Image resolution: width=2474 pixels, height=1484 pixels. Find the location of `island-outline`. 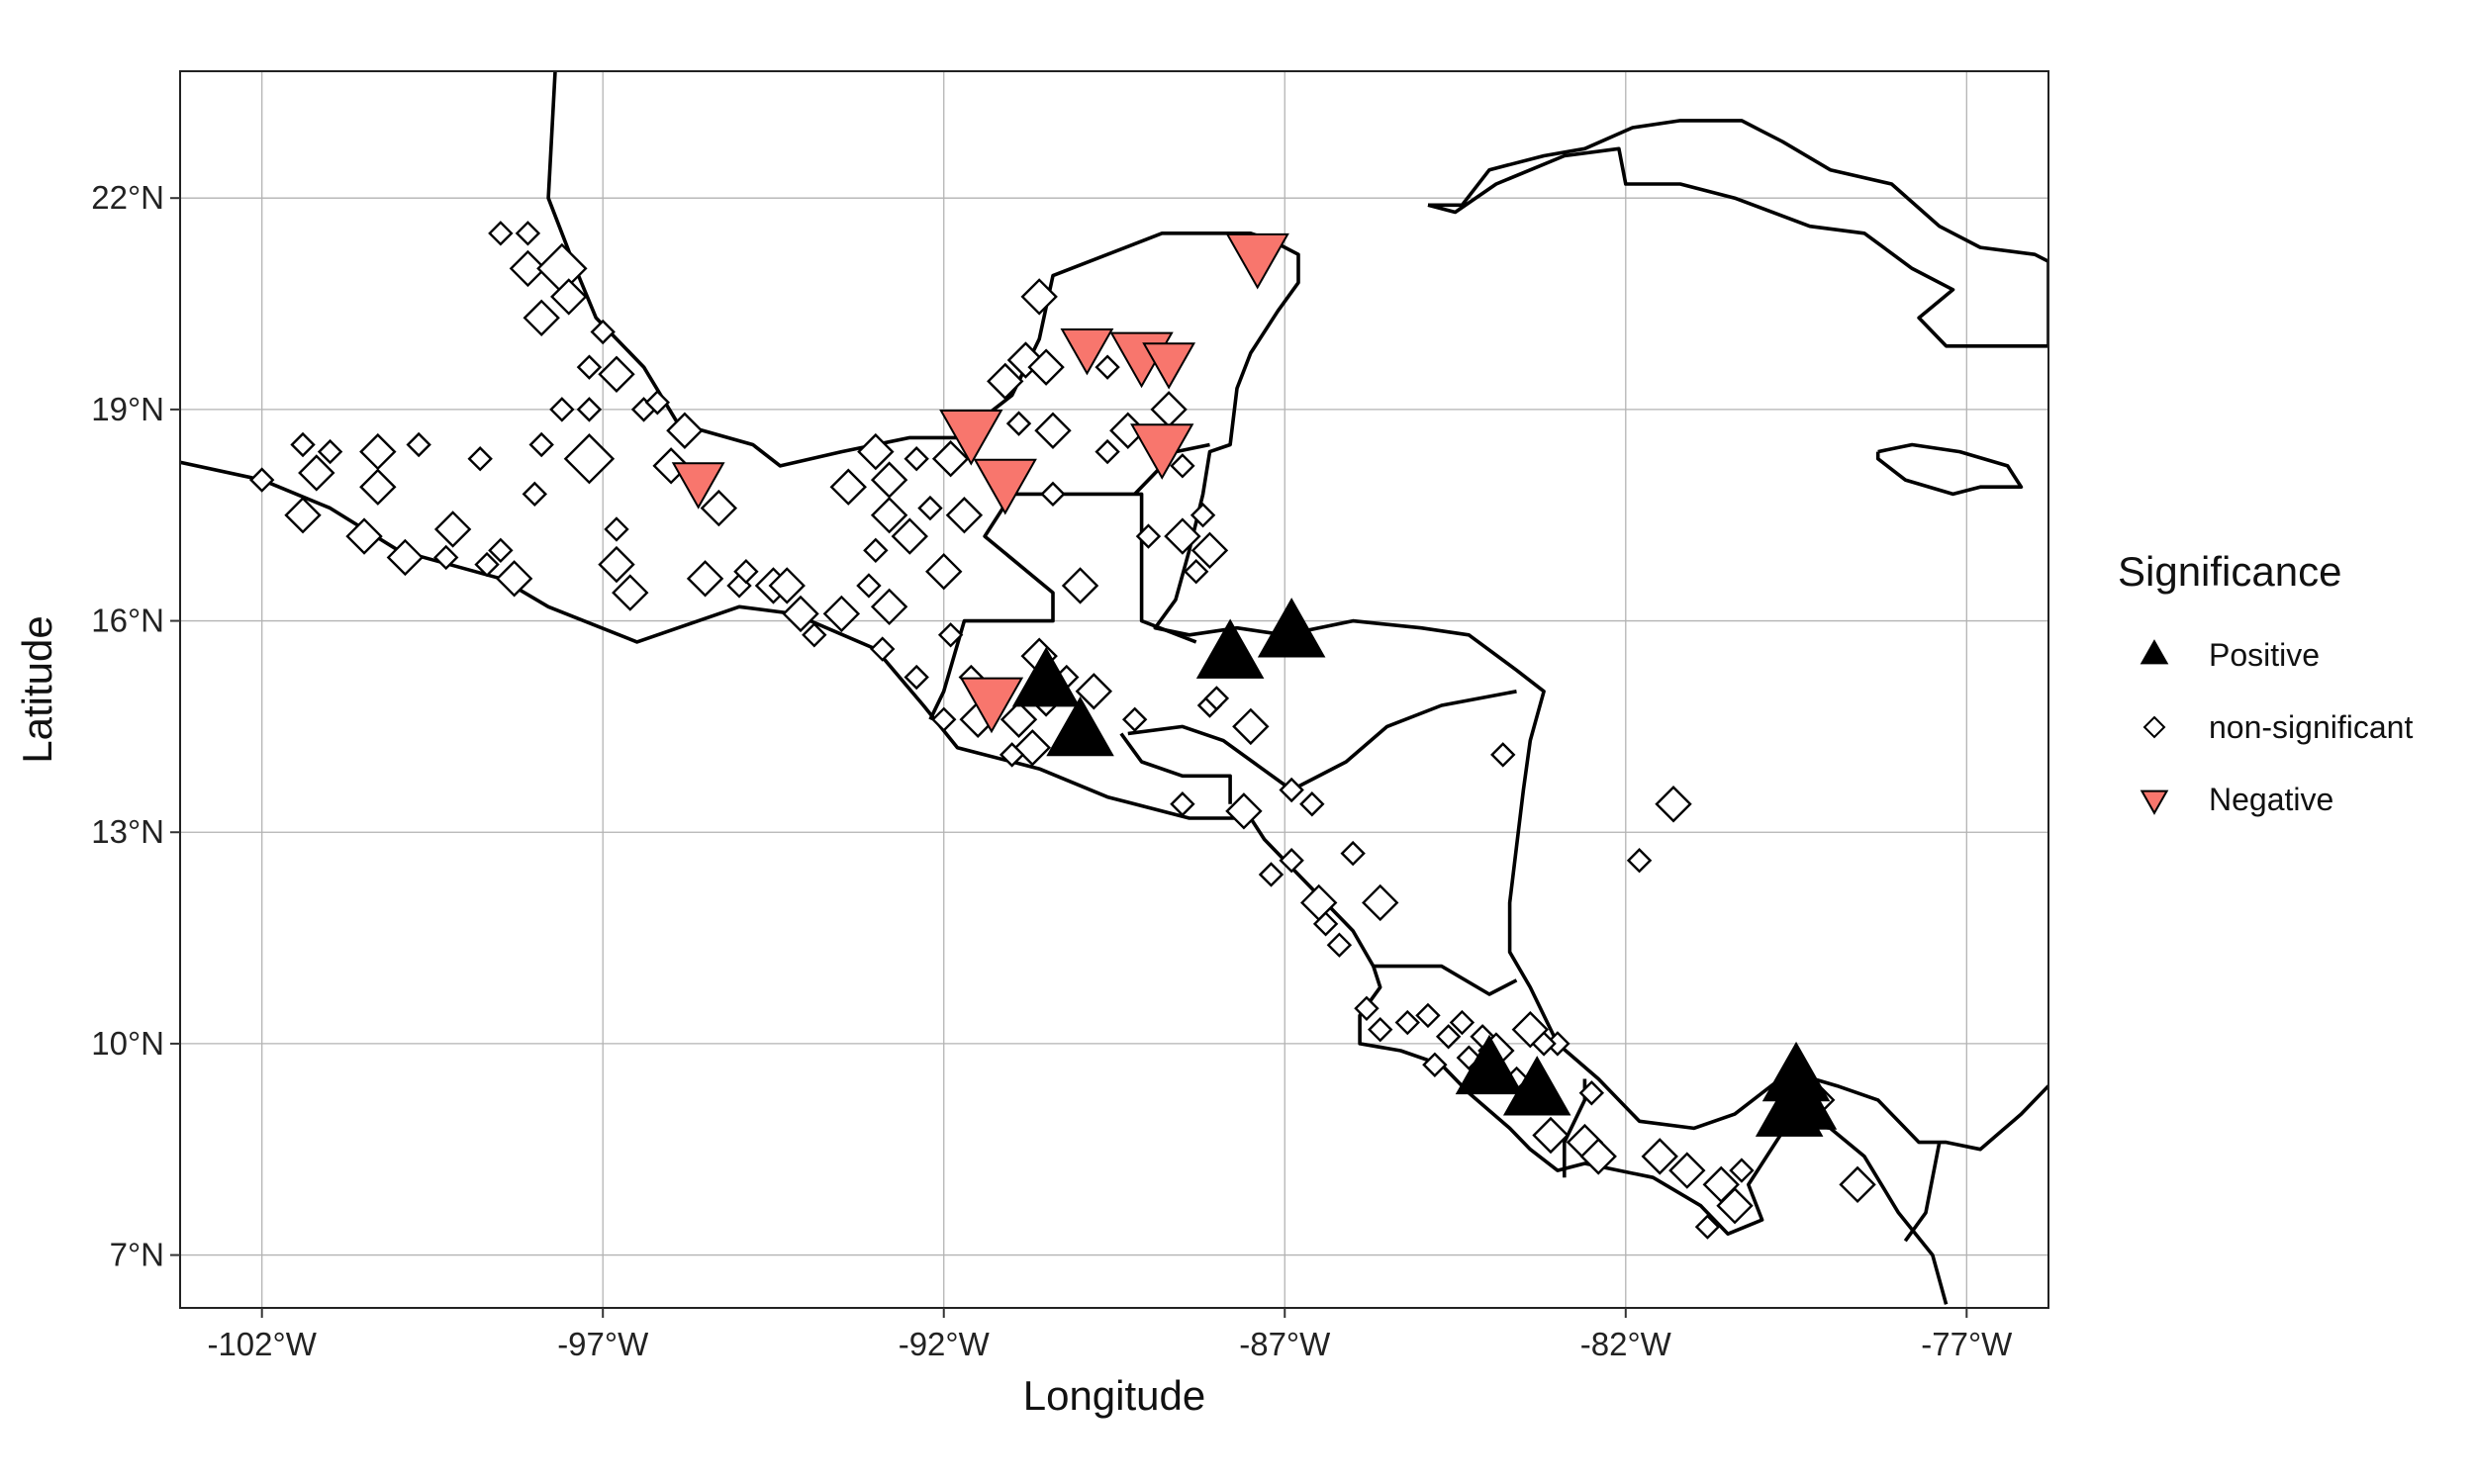

island-outline is located at coordinates (1737, 233).